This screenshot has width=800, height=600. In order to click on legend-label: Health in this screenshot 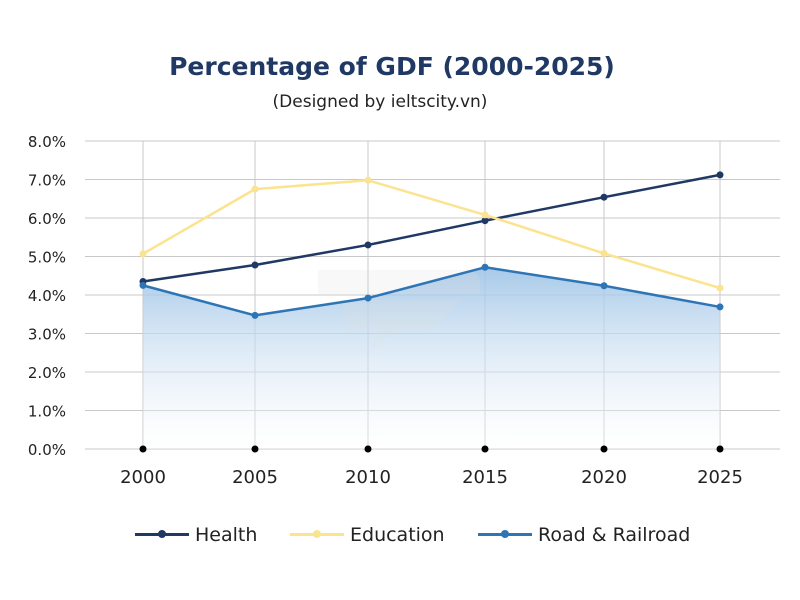, I will do `click(226, 535)`.